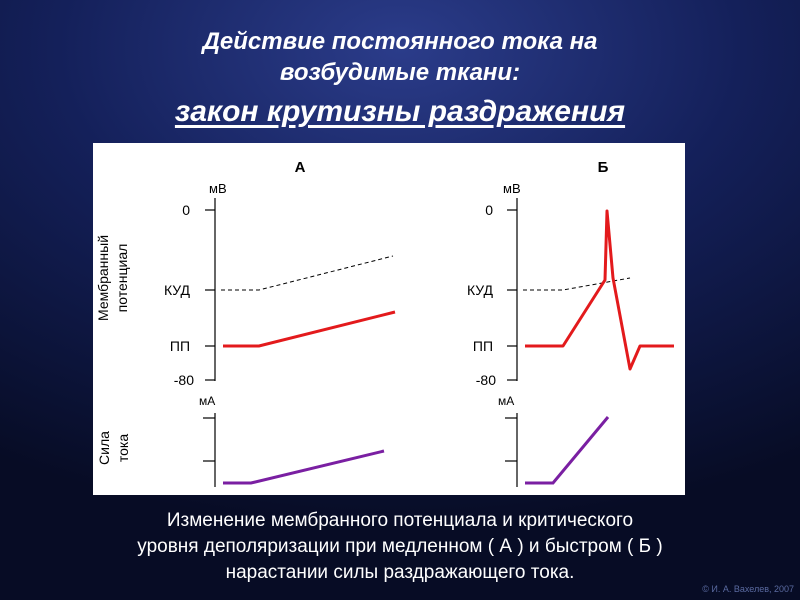  I want to click on panel-b-label: Б, so click(603, 167).